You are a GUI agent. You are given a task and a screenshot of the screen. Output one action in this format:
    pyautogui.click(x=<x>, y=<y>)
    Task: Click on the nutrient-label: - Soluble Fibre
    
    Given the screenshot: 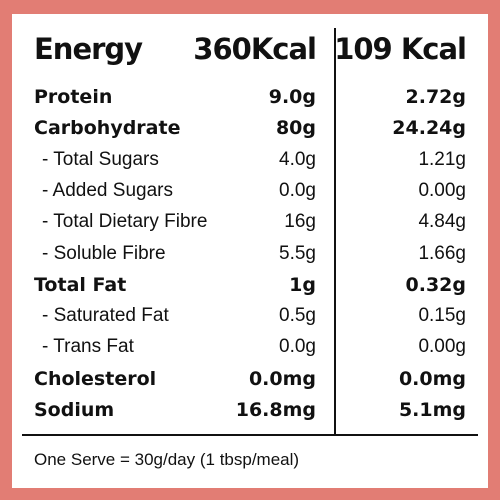 What is the action you would take?
    pyautogui.click(x=104, y=253)
    